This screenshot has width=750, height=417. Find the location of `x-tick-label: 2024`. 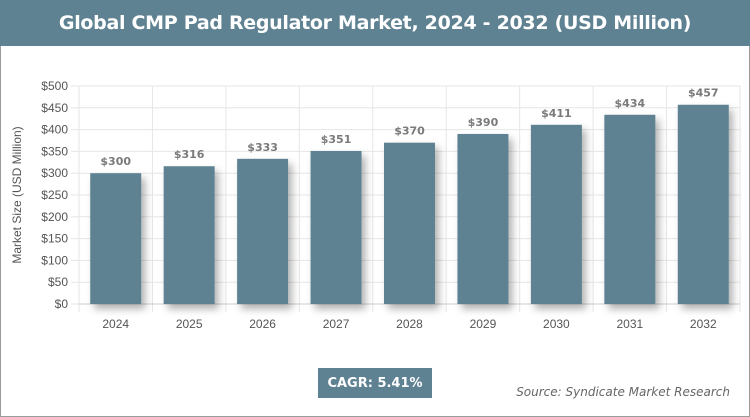

x-tick-label: 2024 is located at coordinates (115, 324).